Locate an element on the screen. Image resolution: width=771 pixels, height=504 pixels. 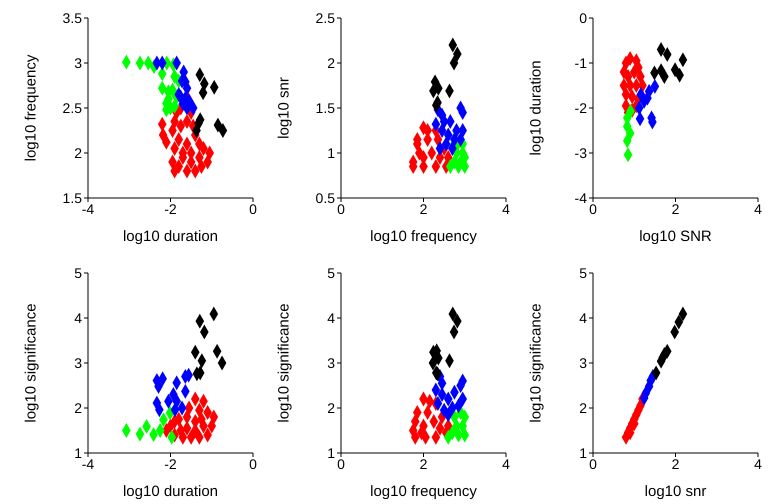
y-axis-title: log10 duration is located at coordinates (535, 108).